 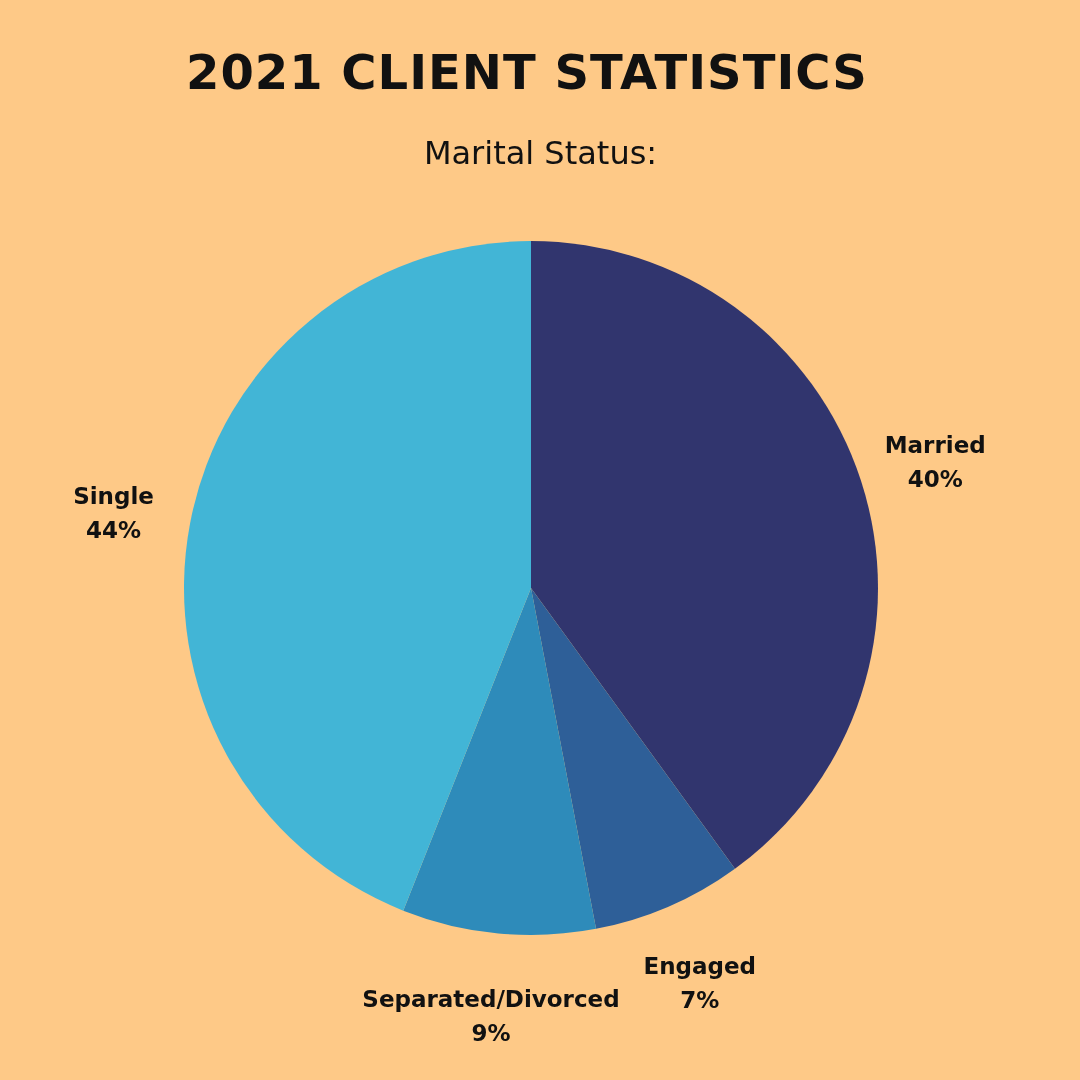 I want to click on slice-label: Engaged, so click(x=700, y=966).